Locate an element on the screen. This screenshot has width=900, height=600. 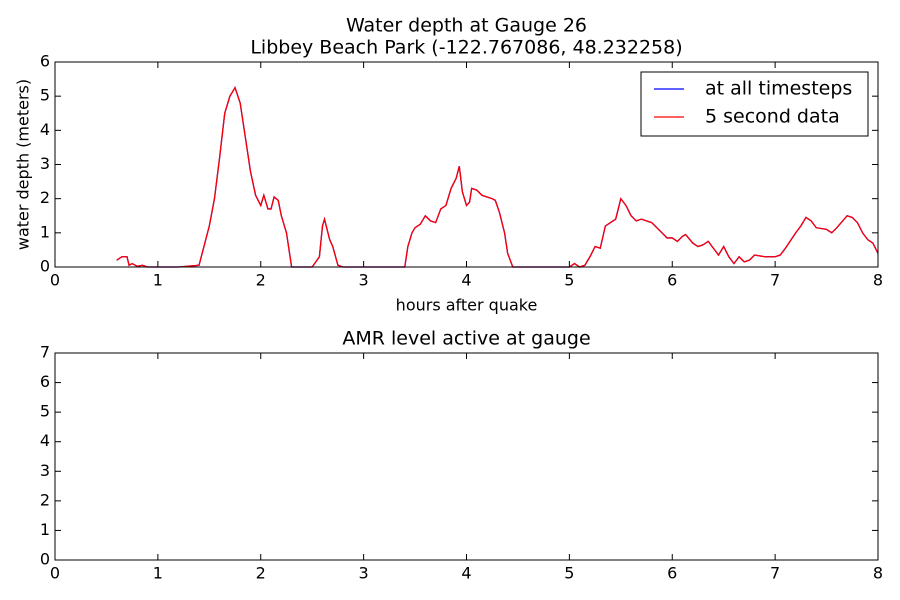
y-tick-label: 7 is located at coordinates (45, 352).